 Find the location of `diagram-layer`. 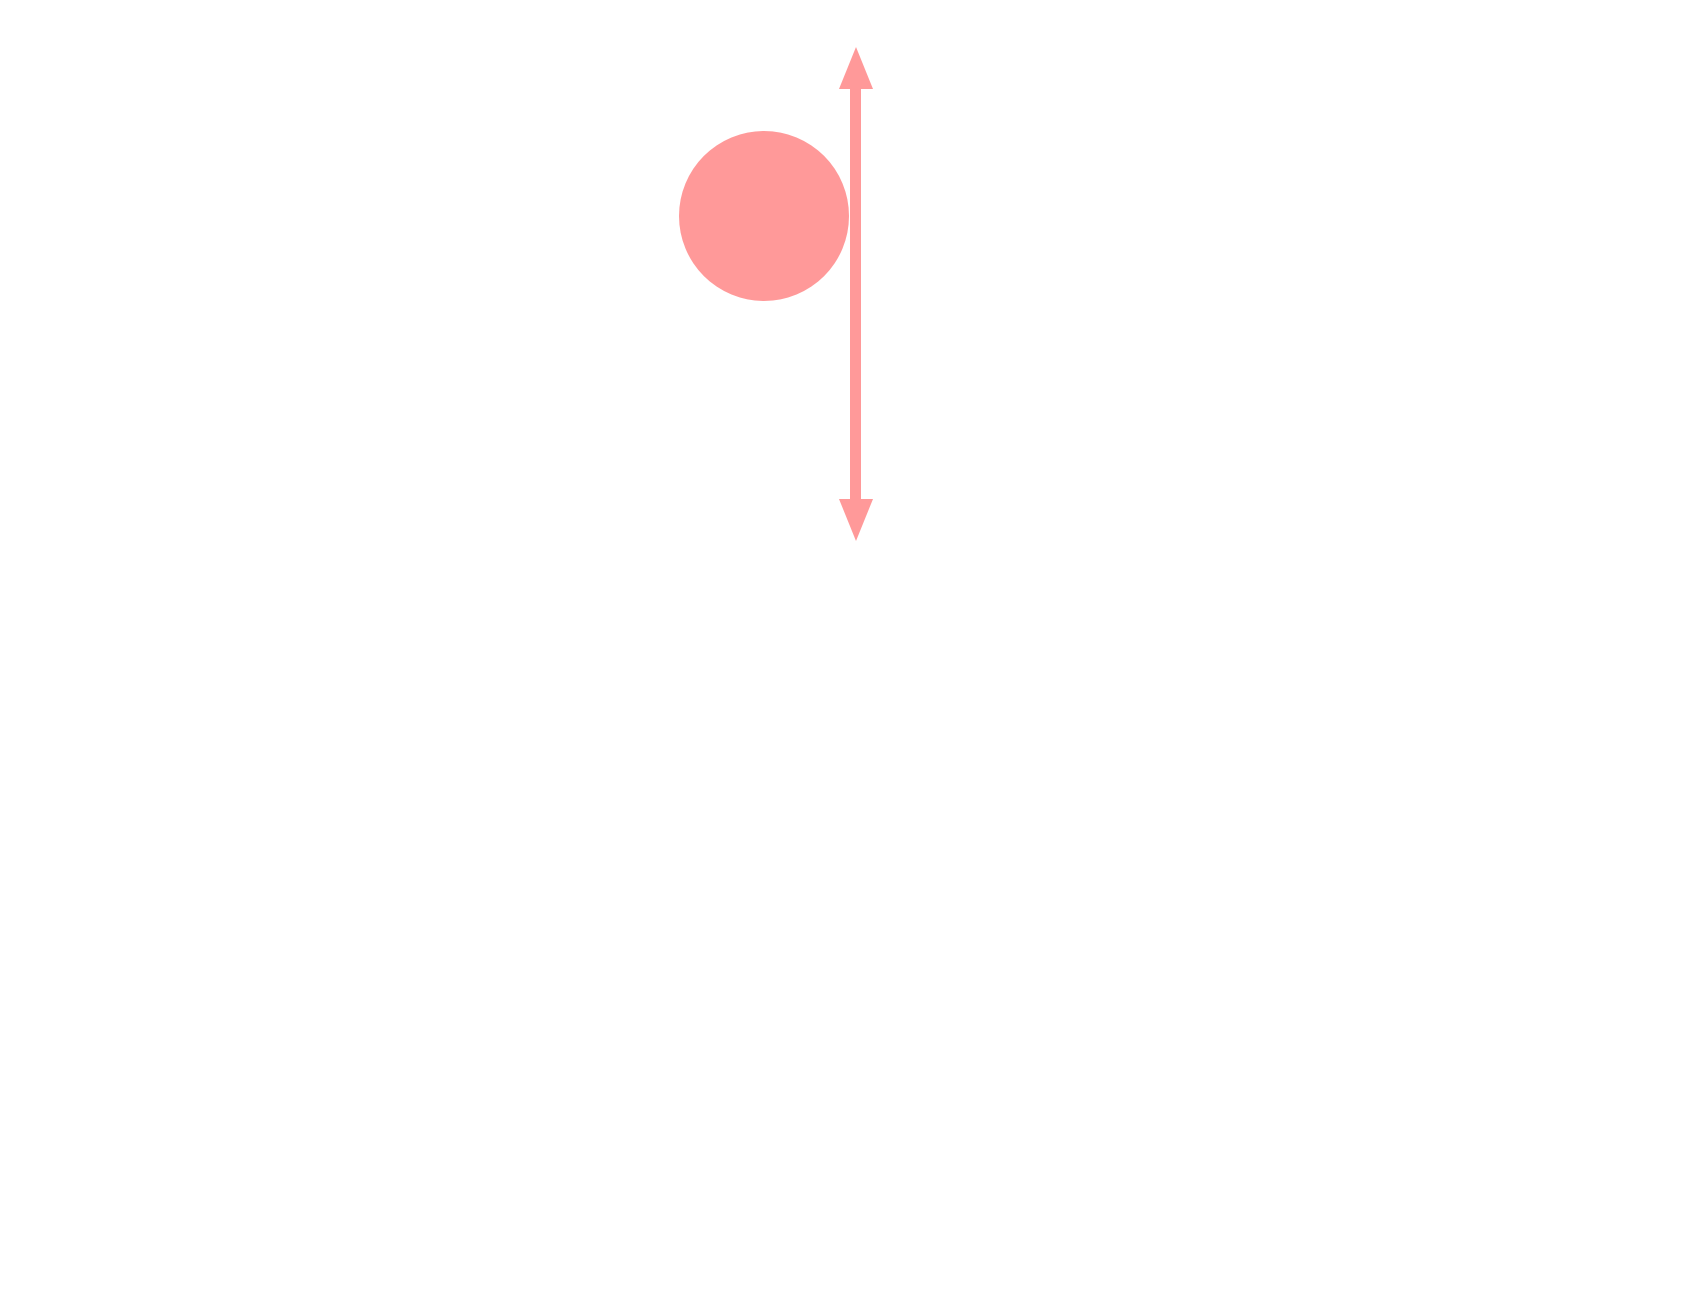

diagram-layer is located at coordinates (776, 294).